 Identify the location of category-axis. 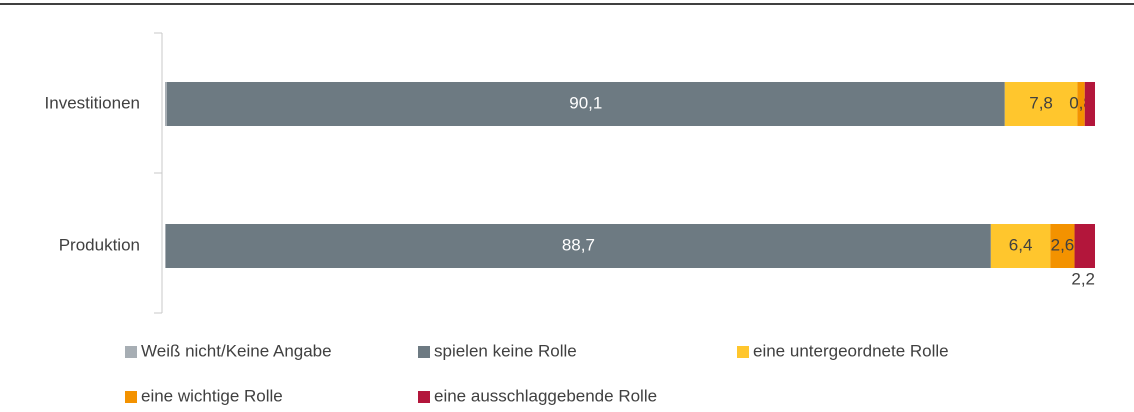
(158, 173).